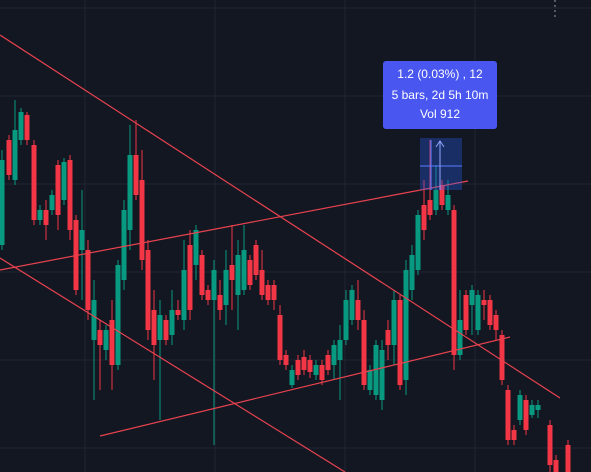 The image size is (591, 472). Describe the element at coordinates (441, 164) in the screenshot. I see `measure-area` at that location.